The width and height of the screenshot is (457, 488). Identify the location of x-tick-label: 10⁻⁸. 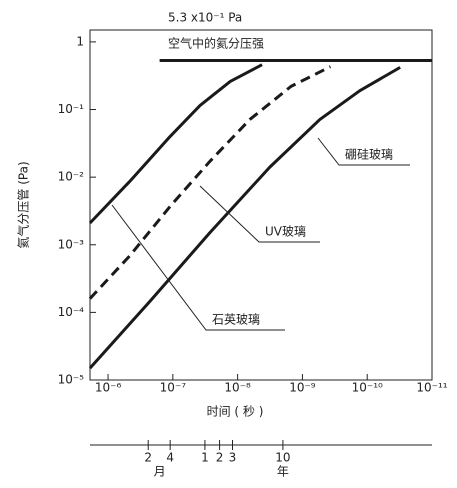
(237, 388).